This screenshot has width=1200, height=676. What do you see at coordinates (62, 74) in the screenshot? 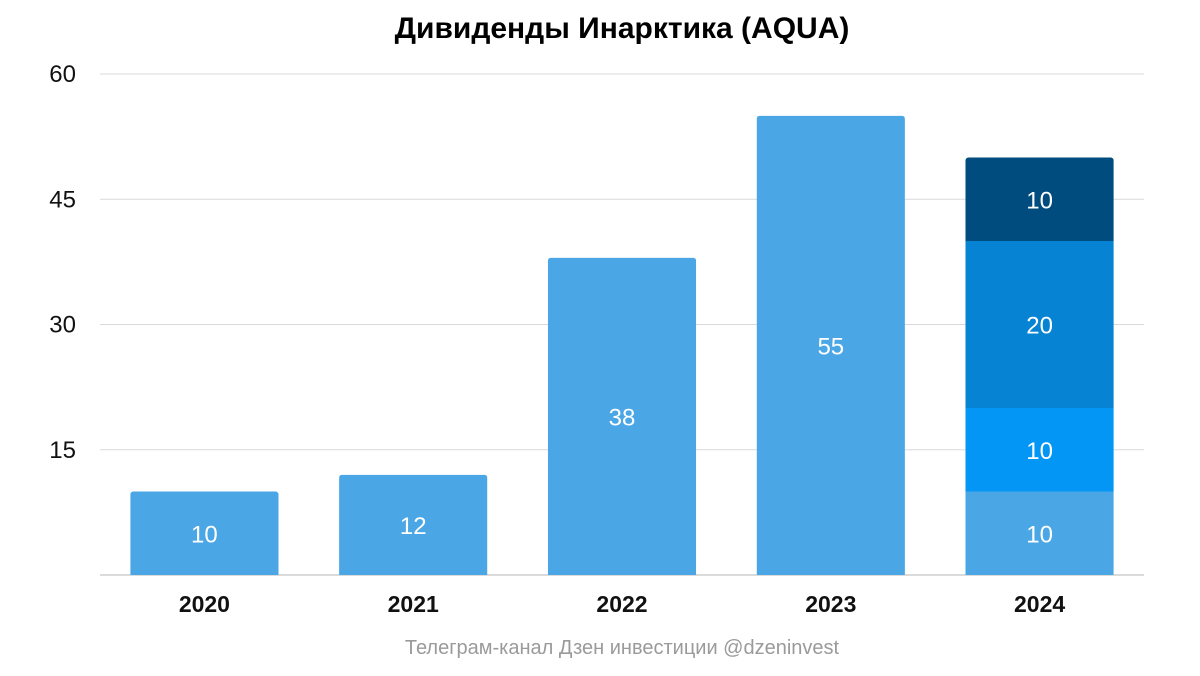
I see `y-tick-label: 60` at bounding box center [62, 74].